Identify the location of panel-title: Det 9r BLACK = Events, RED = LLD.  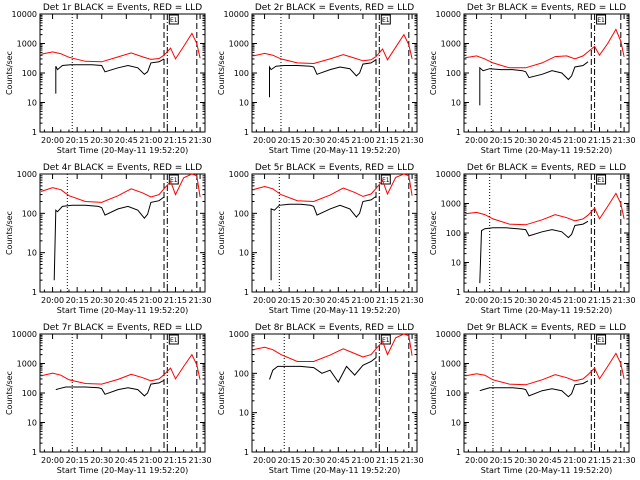
(546, 328).